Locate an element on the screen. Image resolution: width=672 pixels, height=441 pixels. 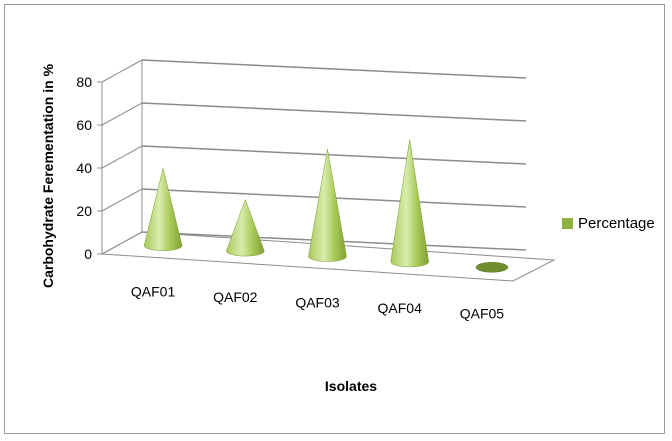
x-axis-categories: QAF01 QAF02 QAF03 QAF04 QAF05 is located at coordinates (317, 303).